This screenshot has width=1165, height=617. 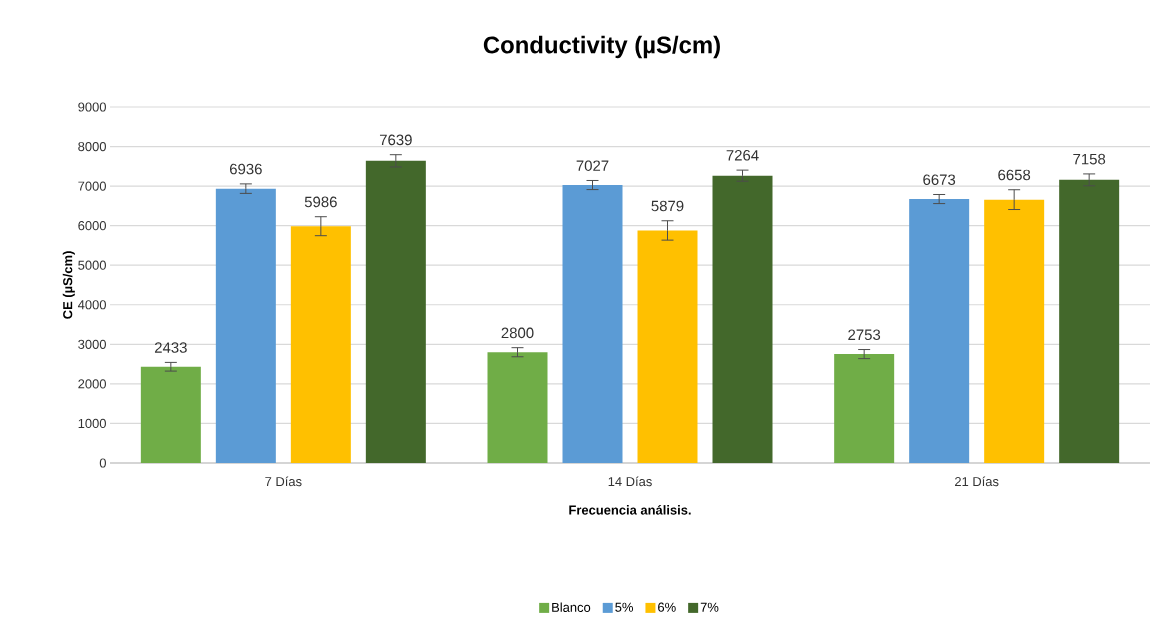 What do you see at coordinates (91, 305) in the screenshot?
I see `y-tick-label: 4000` at bounding box center [91, 305].